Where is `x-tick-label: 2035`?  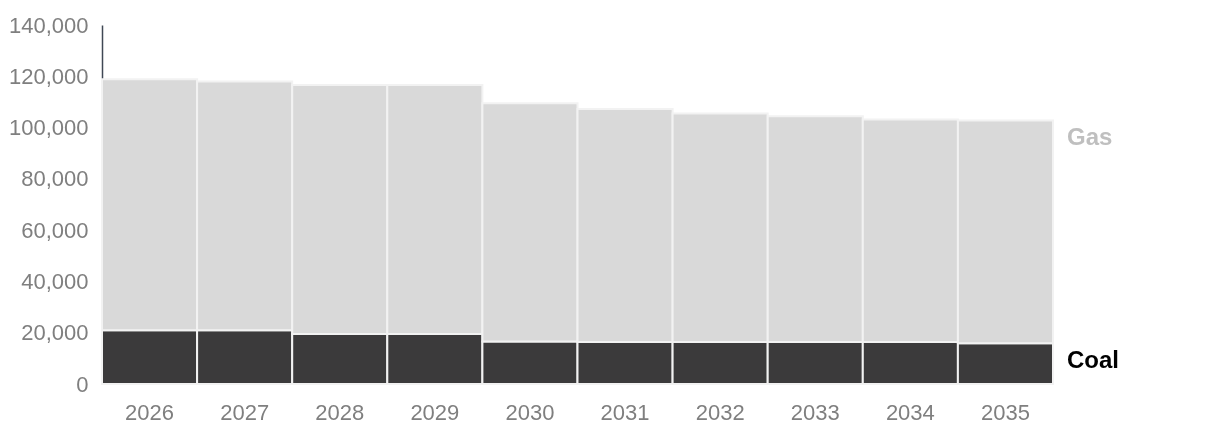 x-tick-label: 2035 is located at coordinates (1005, 412).